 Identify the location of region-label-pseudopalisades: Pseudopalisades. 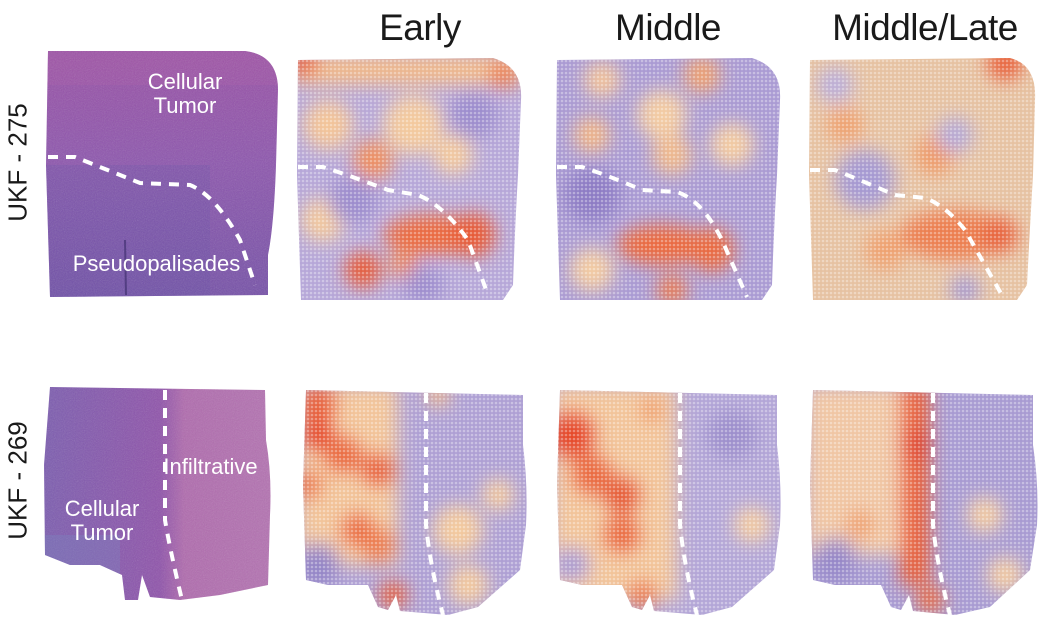
(156, 264).